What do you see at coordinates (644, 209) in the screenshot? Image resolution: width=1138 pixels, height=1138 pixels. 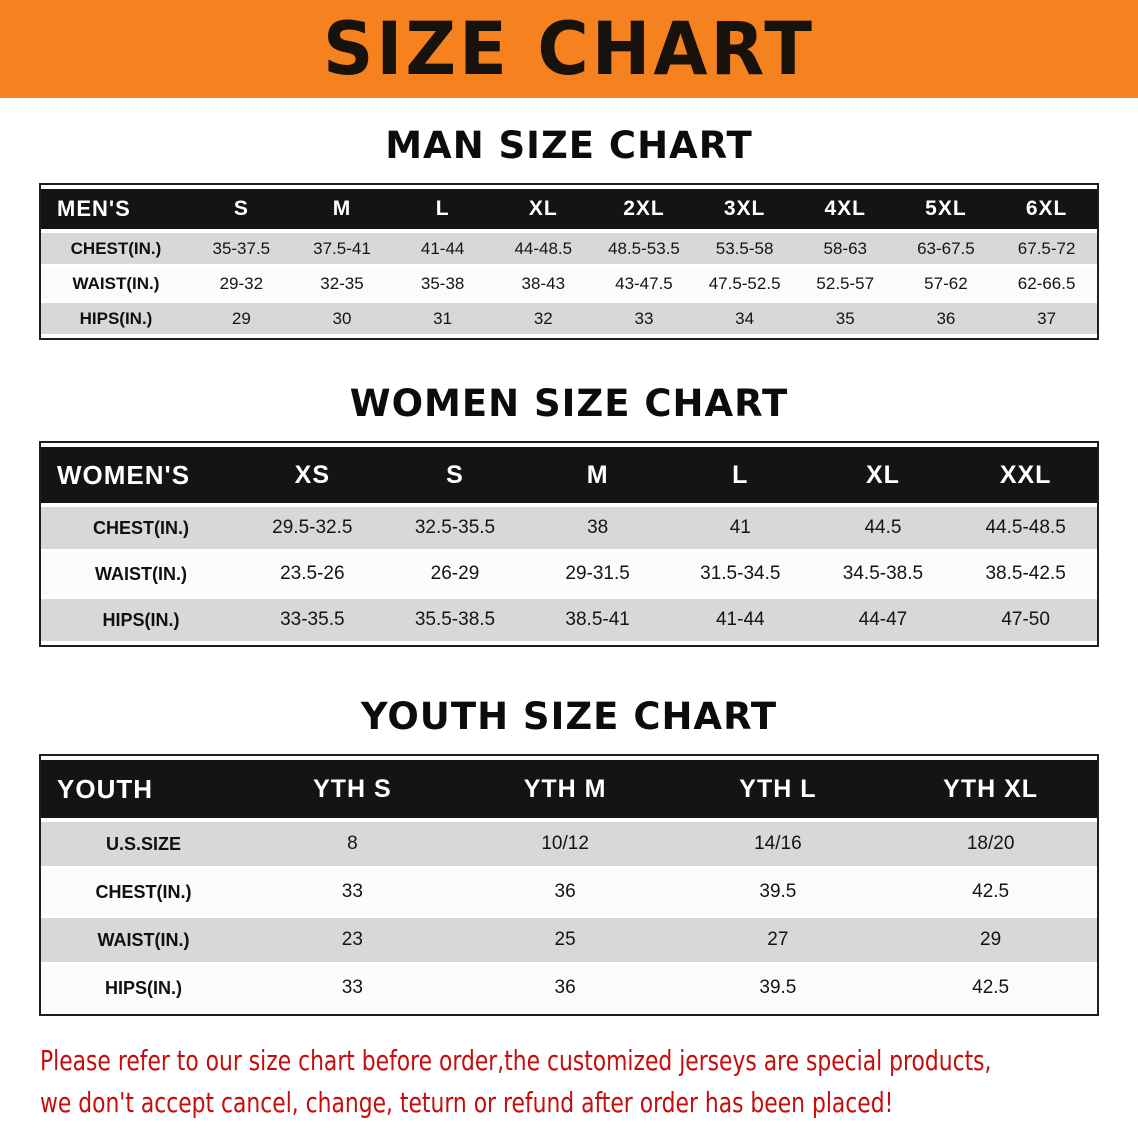 I see `size-header-cell: 2XL` at bounding box center [644, 209].